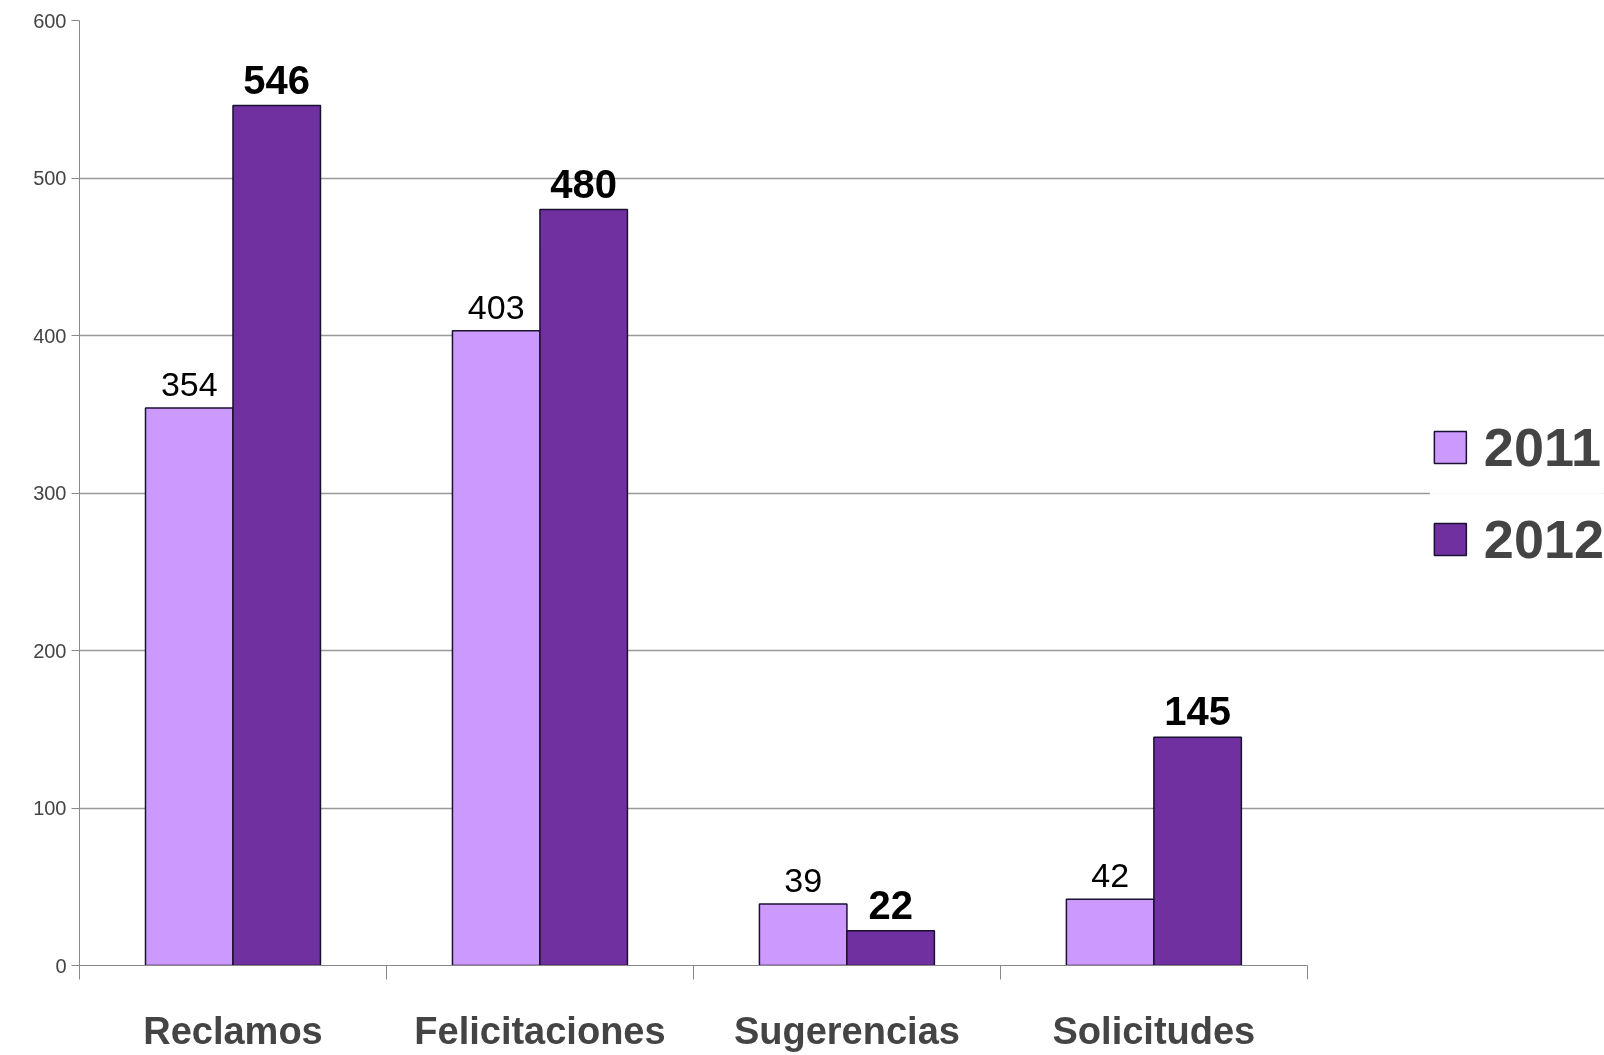 This screenshot has width=1604, height=1055. Describe the element at coordinates (890, 904) in the screenshot. I see `data-label: 22` at that location.